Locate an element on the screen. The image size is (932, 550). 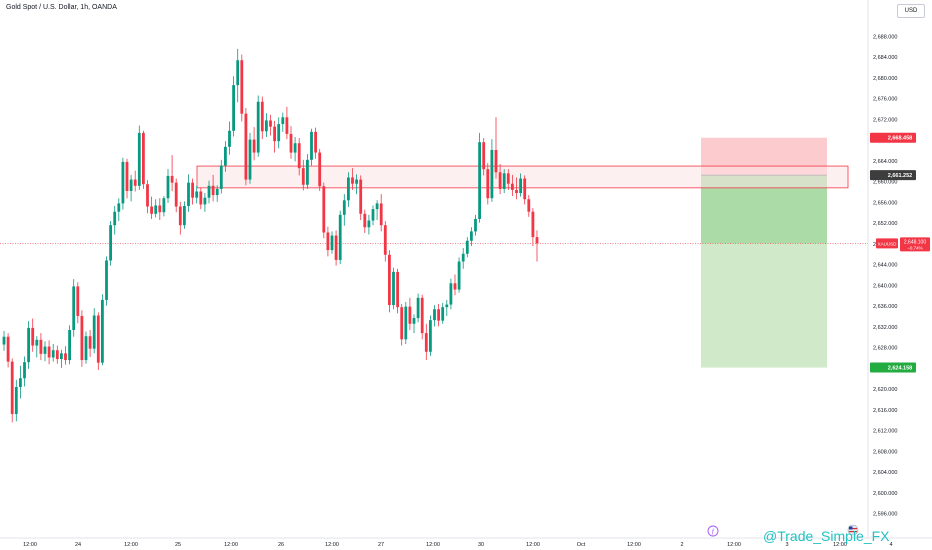
current-price-value: 2,648.100 is located at coordinates (915, 242).